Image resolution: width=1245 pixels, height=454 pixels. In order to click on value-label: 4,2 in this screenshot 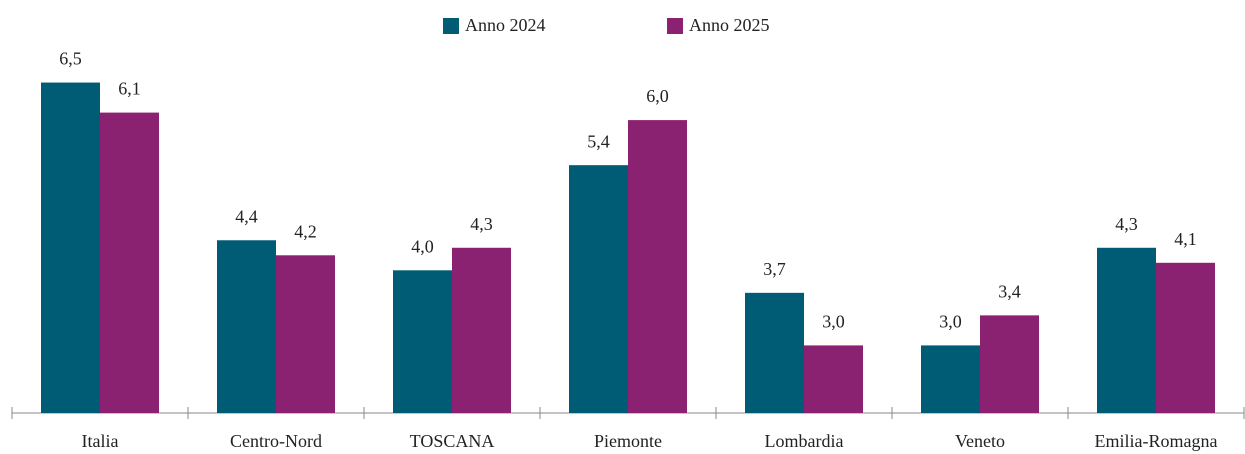, I will do `click(305, 231)`.